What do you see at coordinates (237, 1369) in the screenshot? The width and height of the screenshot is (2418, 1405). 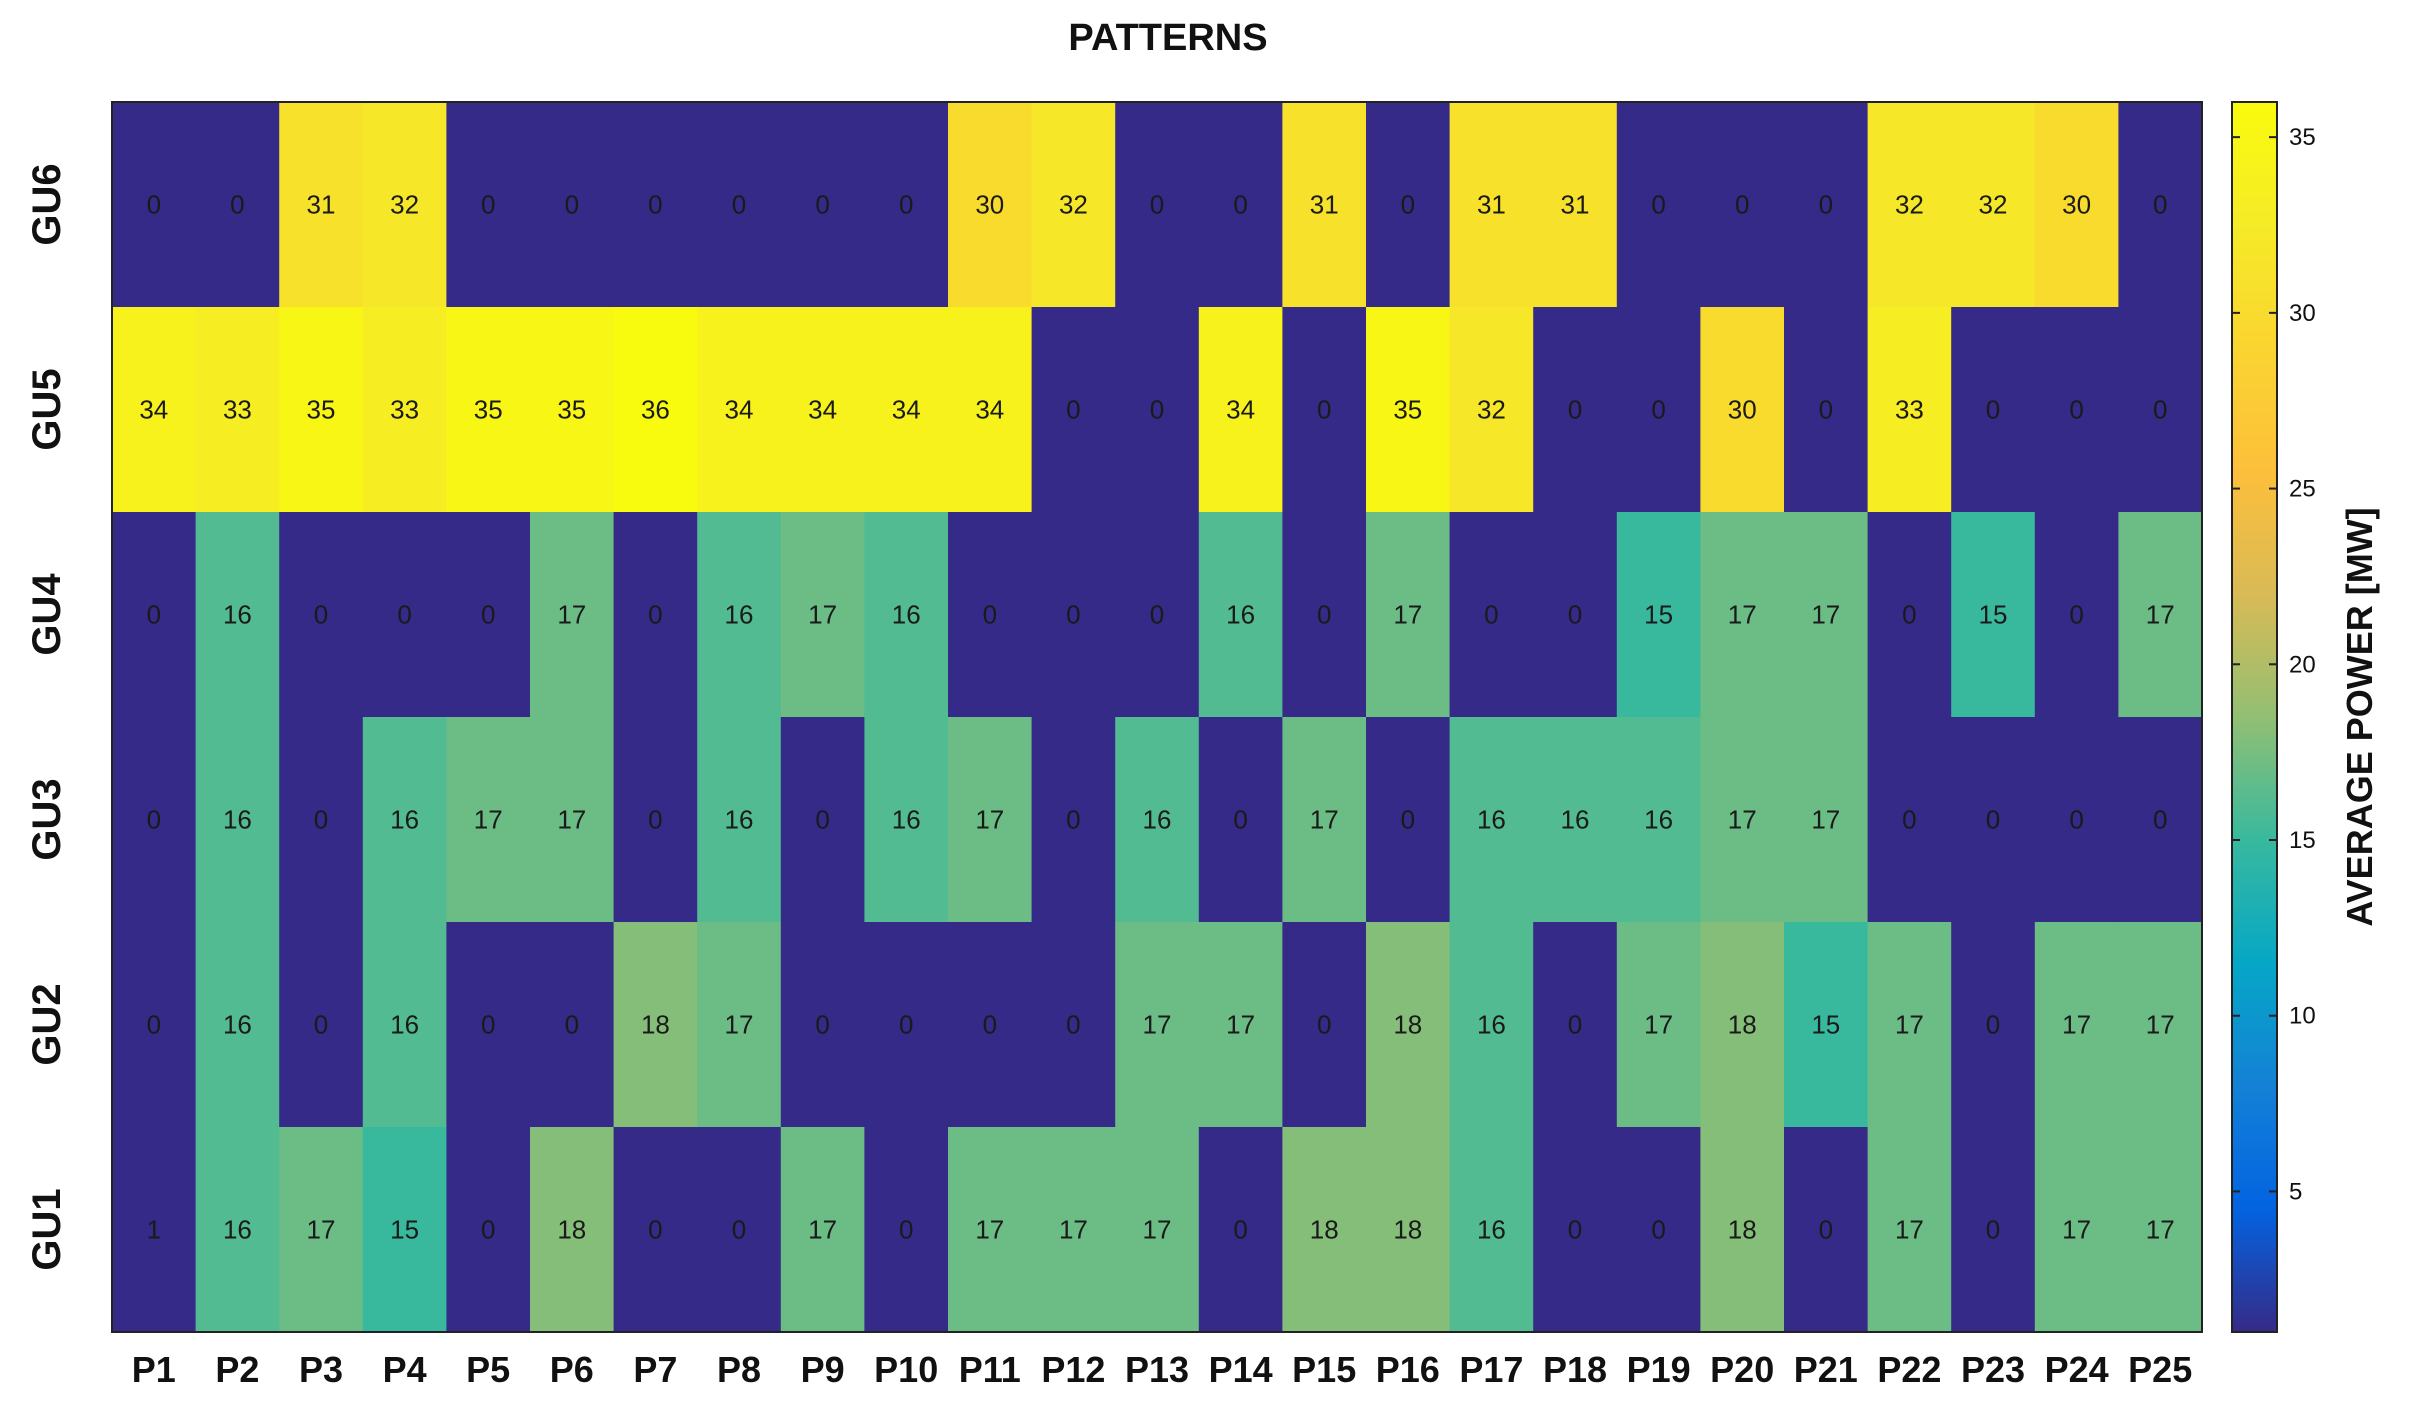 I see `x-tick-label: P2` at bounding box center [237, 1369].